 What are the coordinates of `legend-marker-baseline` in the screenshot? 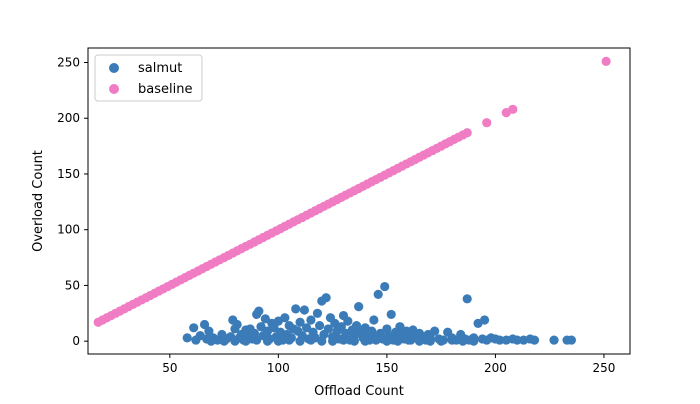 It's located at (114, 89).